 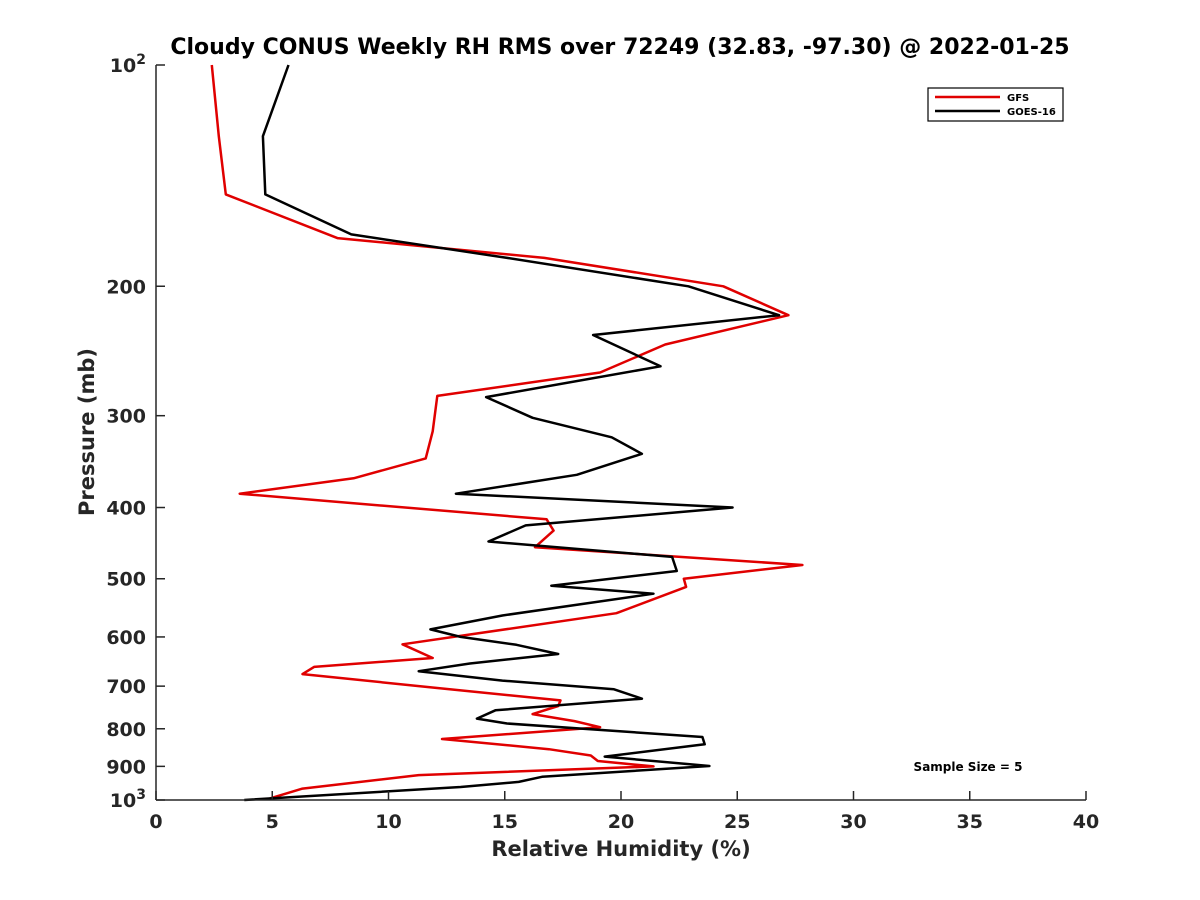 I want to click on y-tick-label: 300, so click(x=126, y=417).